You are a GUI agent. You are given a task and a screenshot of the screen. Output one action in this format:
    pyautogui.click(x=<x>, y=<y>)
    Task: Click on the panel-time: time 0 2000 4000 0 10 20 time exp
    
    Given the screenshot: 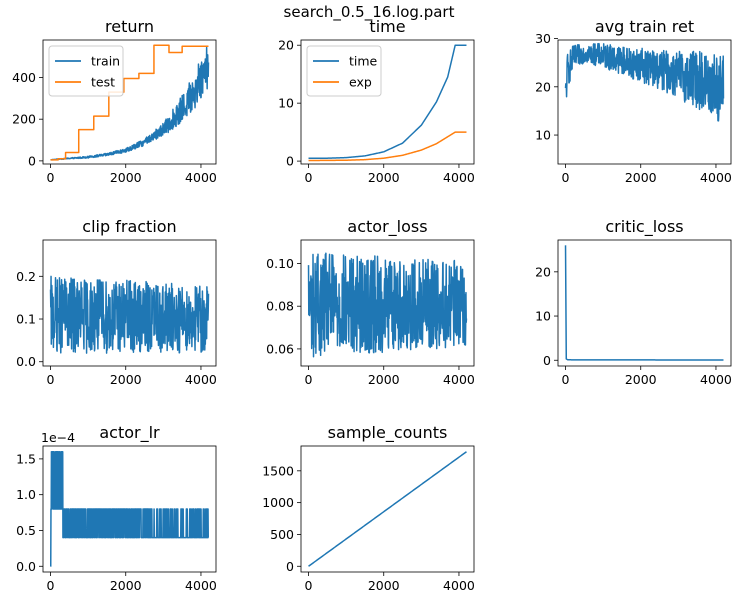 What is the action you would take?
    pyautogui.click(x=376, y=101)
    